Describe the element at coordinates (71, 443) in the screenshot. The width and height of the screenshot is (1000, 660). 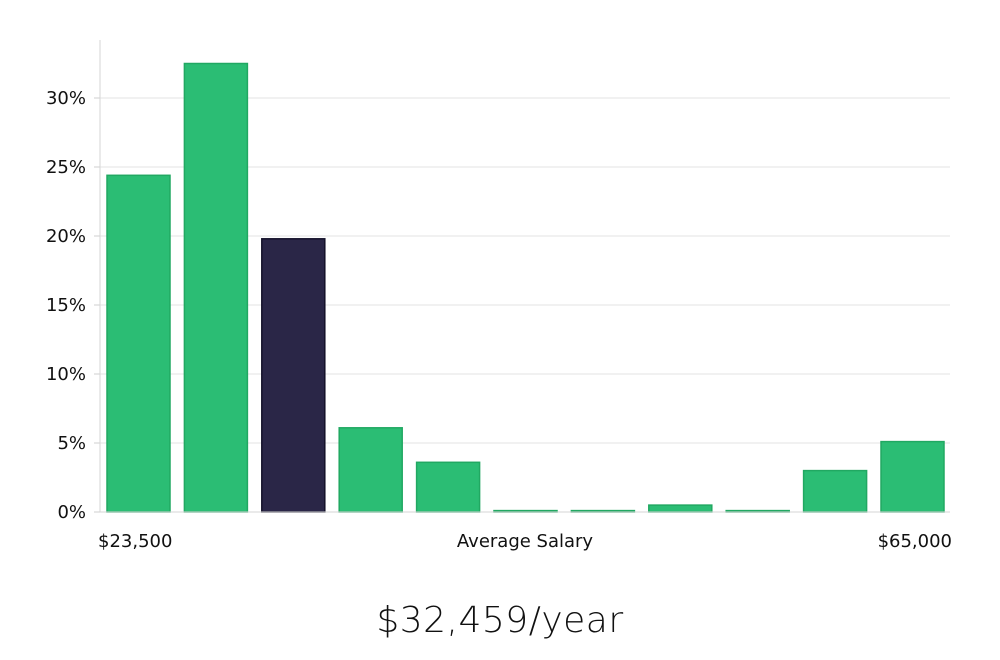
I see `y-tick-label: 5%` at that location.